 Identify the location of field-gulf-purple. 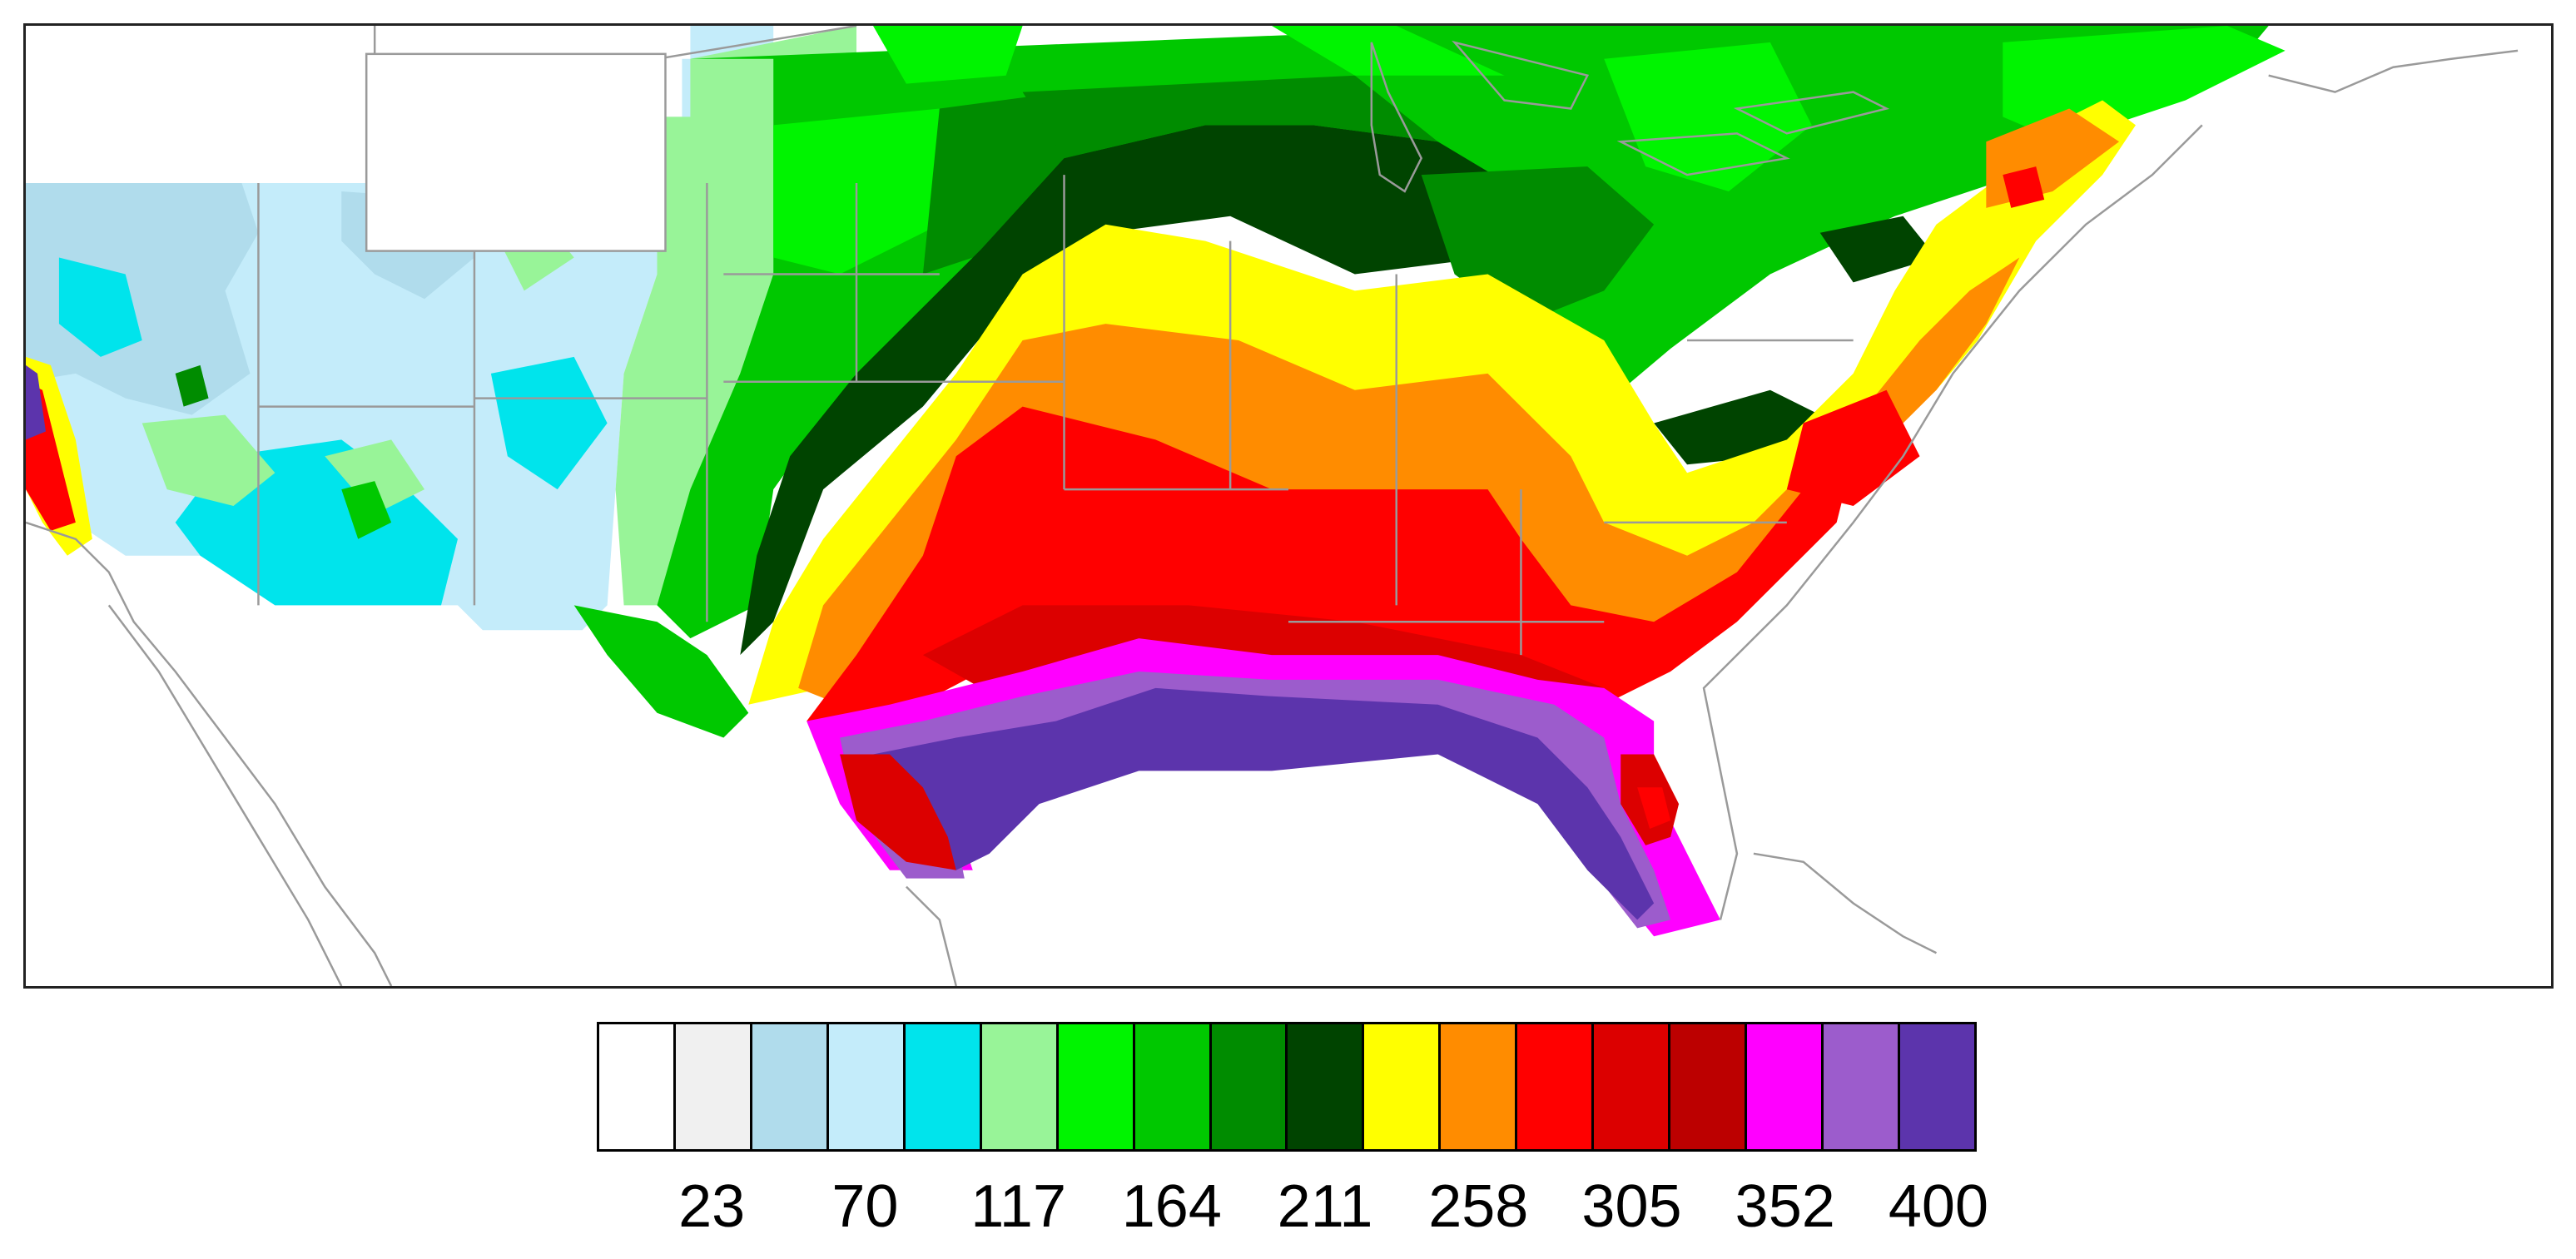
(1263, 804).